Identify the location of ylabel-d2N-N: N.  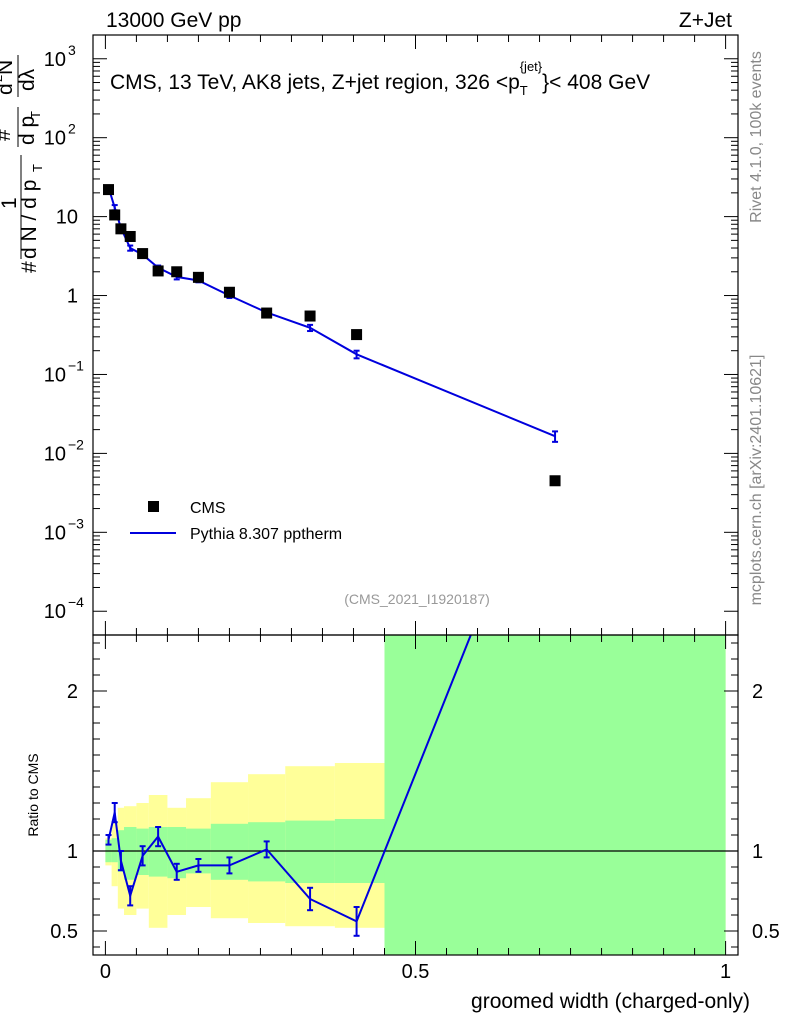
(8, 67).